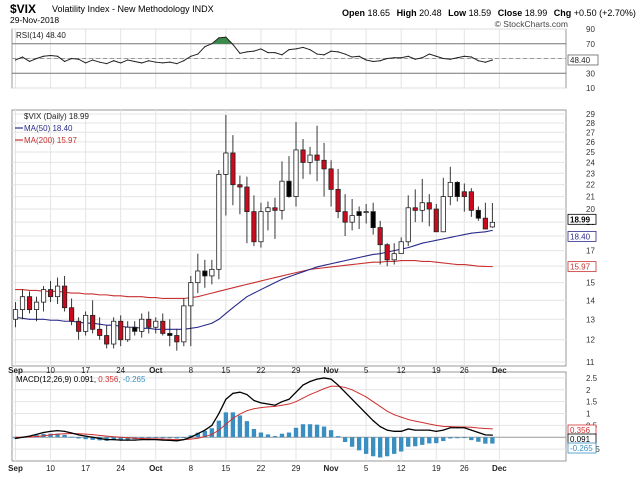 The image size is (640, 482). What do you see at coordinates (15, 370) in the screenshot?
I see `price-x-tick-label: Sep` at bounding box center [15, 370].